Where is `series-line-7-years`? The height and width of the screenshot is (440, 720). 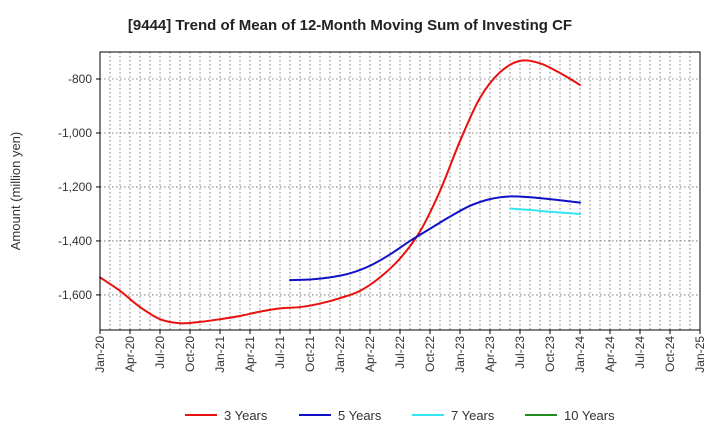 series-line-7-years is located at coordinates (545, 211).